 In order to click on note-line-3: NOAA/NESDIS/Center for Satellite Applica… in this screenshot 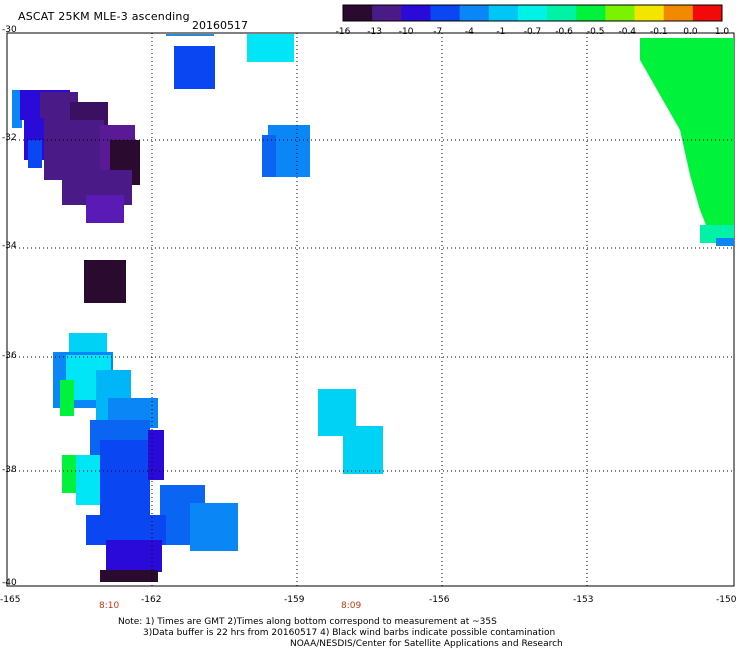, I will do `click(426, 644)`.